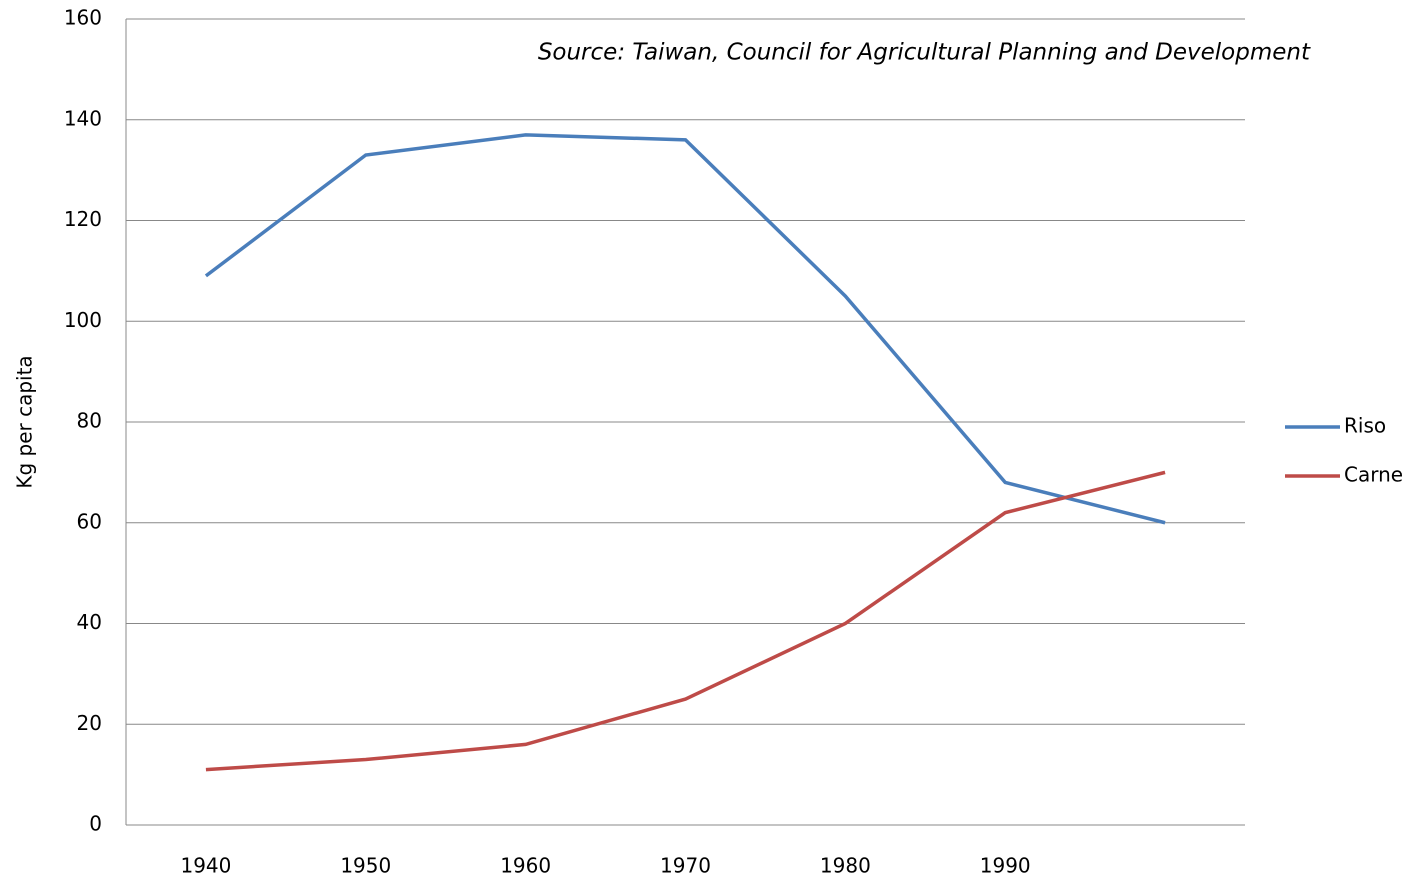  What do you see at coordinates (205, 866) in the screenshot?
I see `x-tick-label: 1940` at bounding box center [205, 866].